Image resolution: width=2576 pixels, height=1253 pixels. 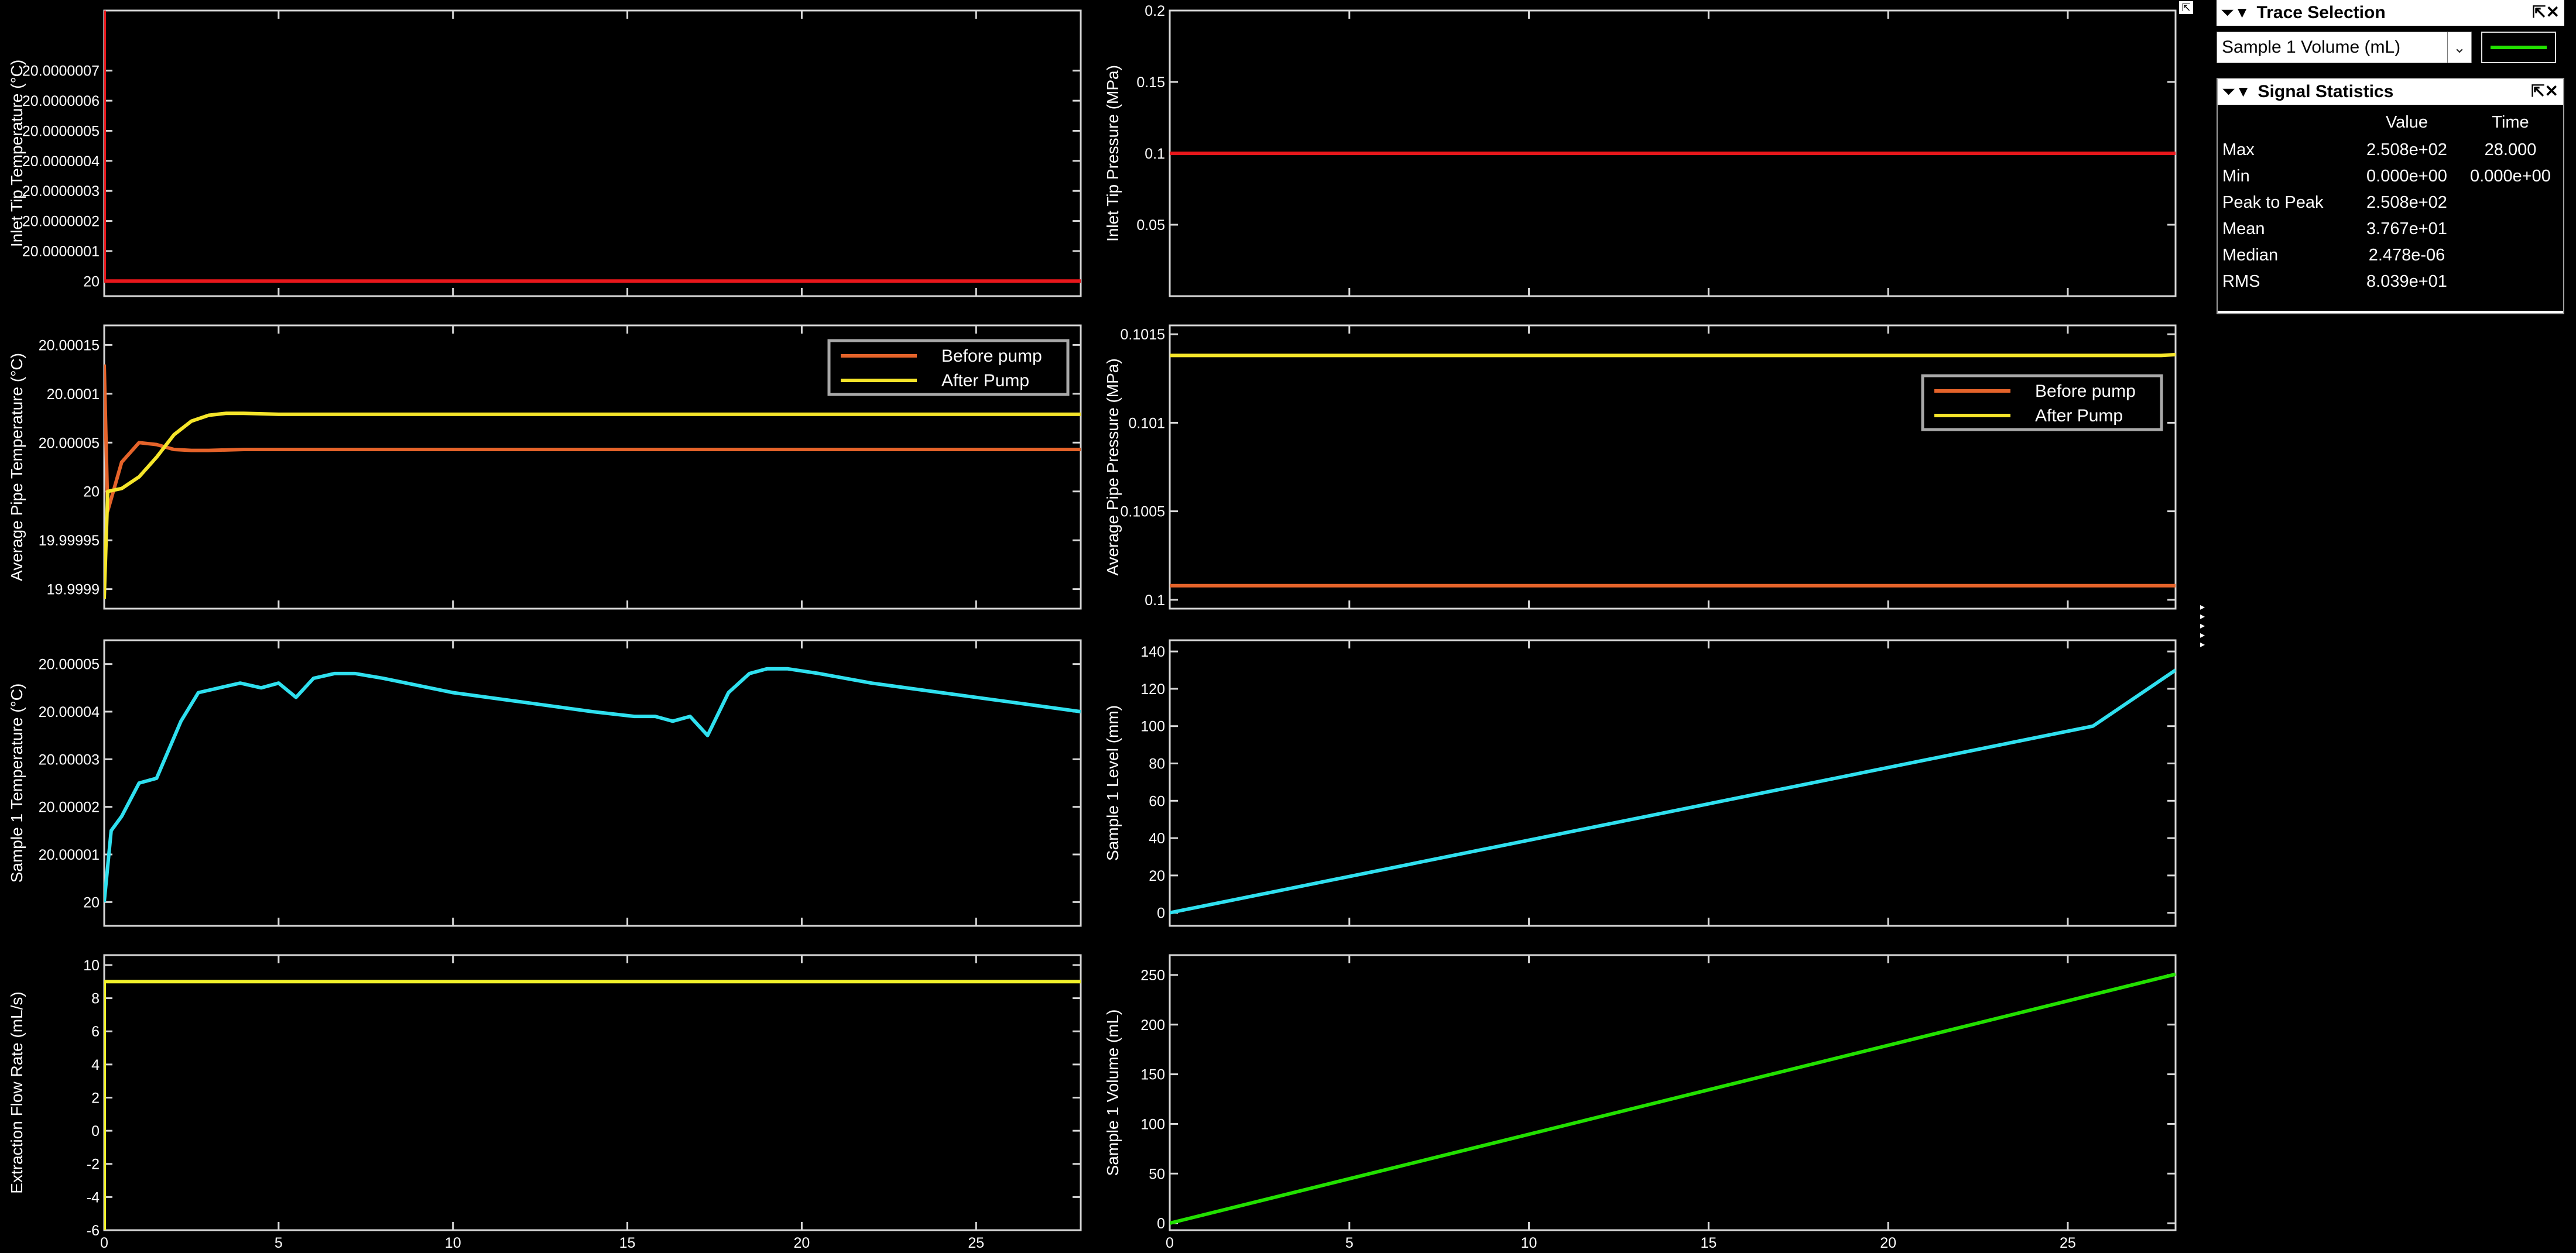 I want to click on stat-time: 28.000, so click(x=2511, y=150).